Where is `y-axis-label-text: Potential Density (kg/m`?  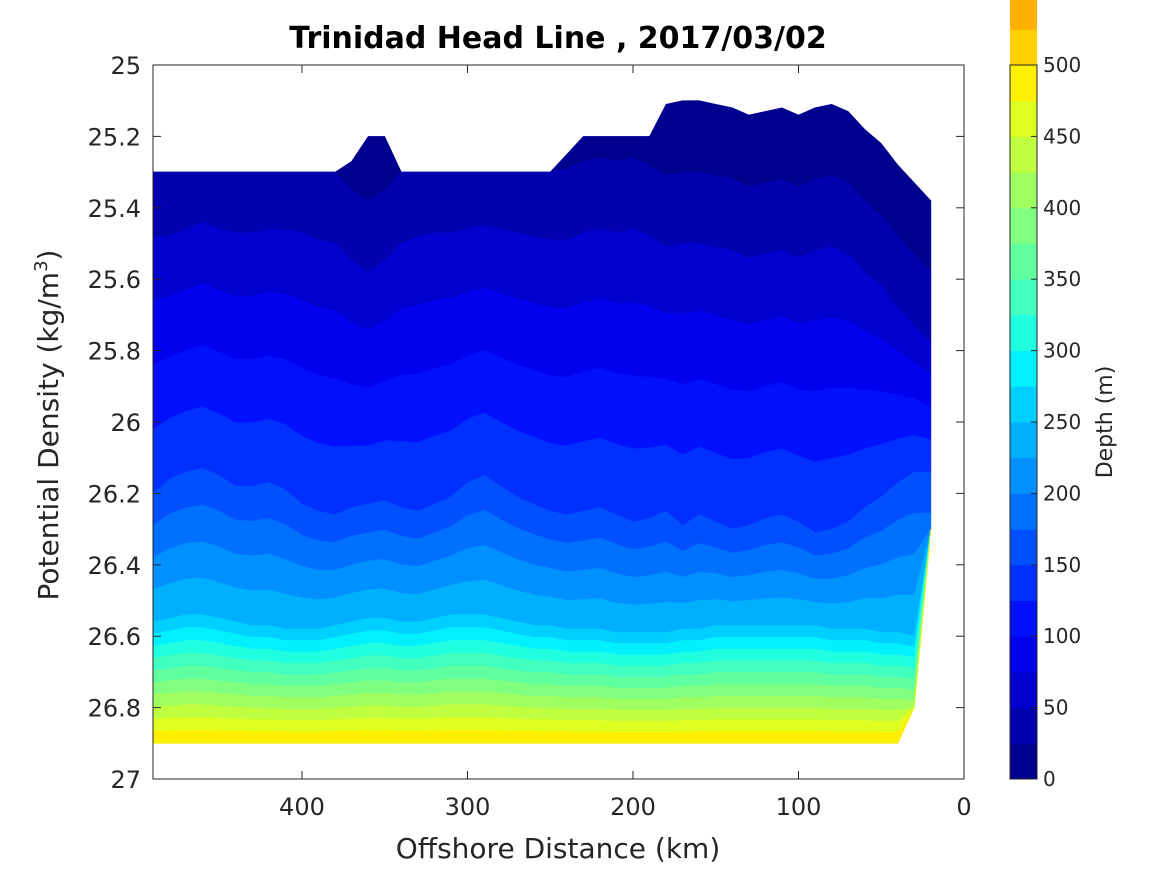 y-axis-label-text: Potential Density (kg/m is located at coordinates (48, 436).